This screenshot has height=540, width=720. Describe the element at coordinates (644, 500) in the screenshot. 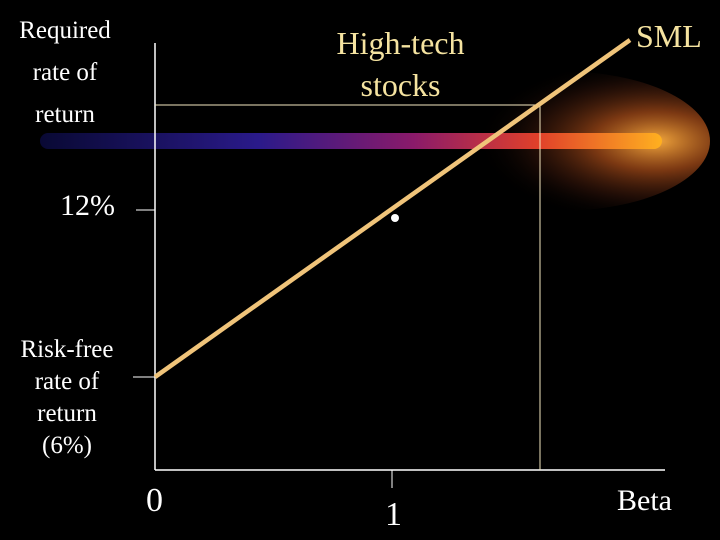

I see `x-axis-label: Beta` at that location.